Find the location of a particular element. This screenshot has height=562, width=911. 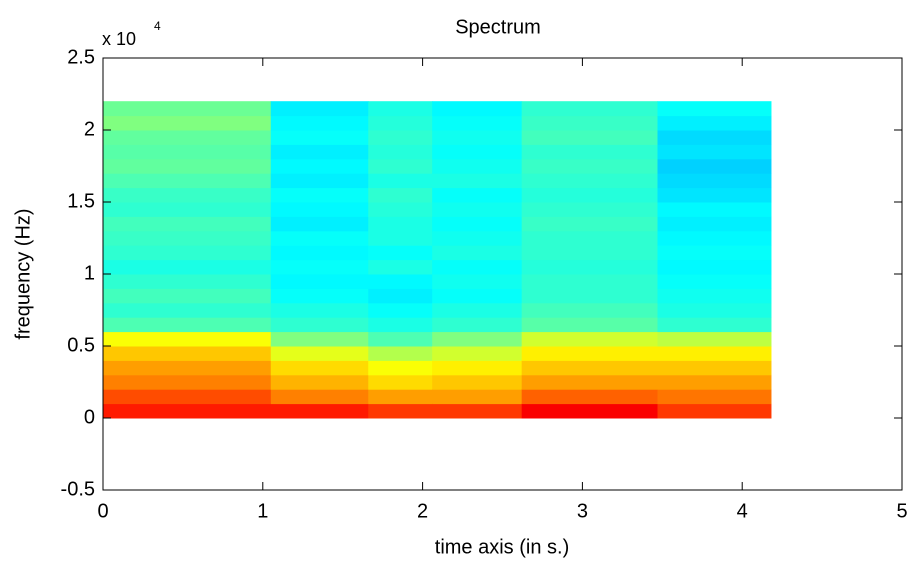

y-tick-label: 0.5 is located at coordinates (81, 345).